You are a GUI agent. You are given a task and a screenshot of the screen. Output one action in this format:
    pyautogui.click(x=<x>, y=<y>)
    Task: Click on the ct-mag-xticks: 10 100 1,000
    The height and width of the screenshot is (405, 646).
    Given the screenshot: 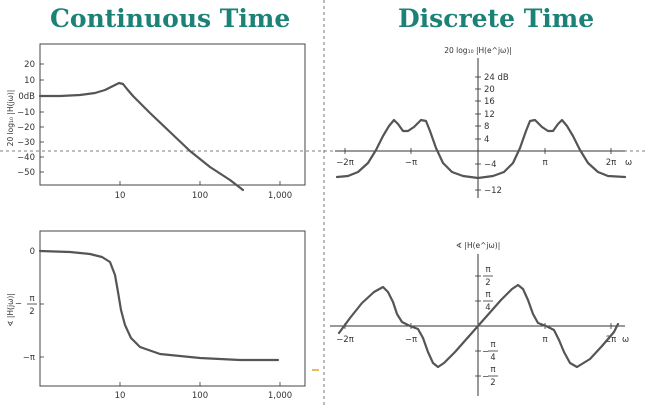 What is the action you would take?
    pyautogui.click(x=203, y=191)
    